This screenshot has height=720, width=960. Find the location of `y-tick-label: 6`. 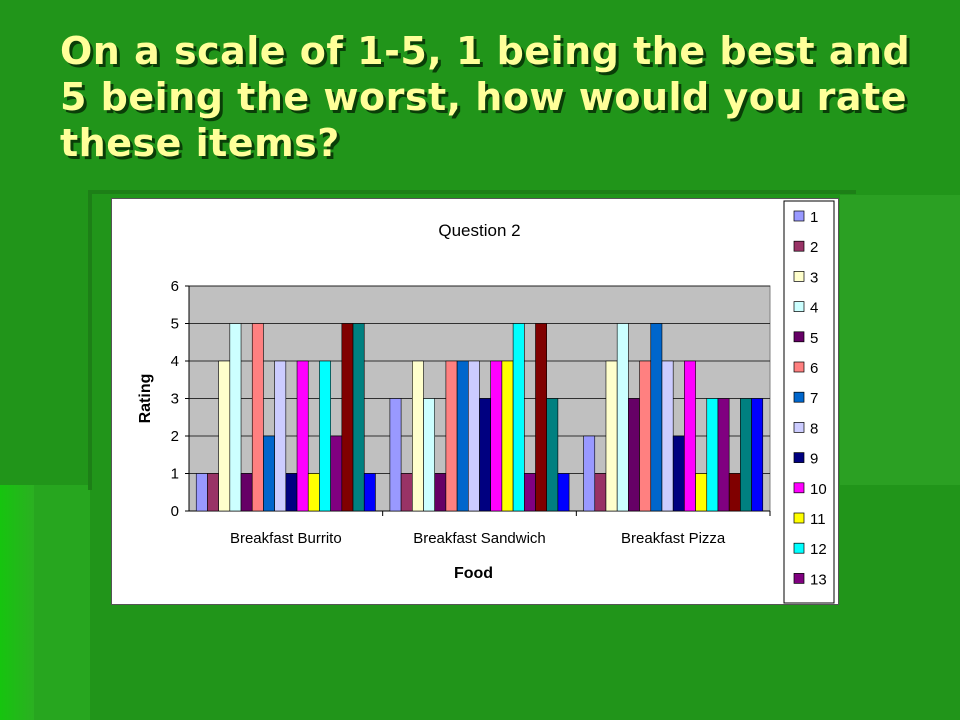

y-tick-label: 6 is located at coordinates (175, 286).